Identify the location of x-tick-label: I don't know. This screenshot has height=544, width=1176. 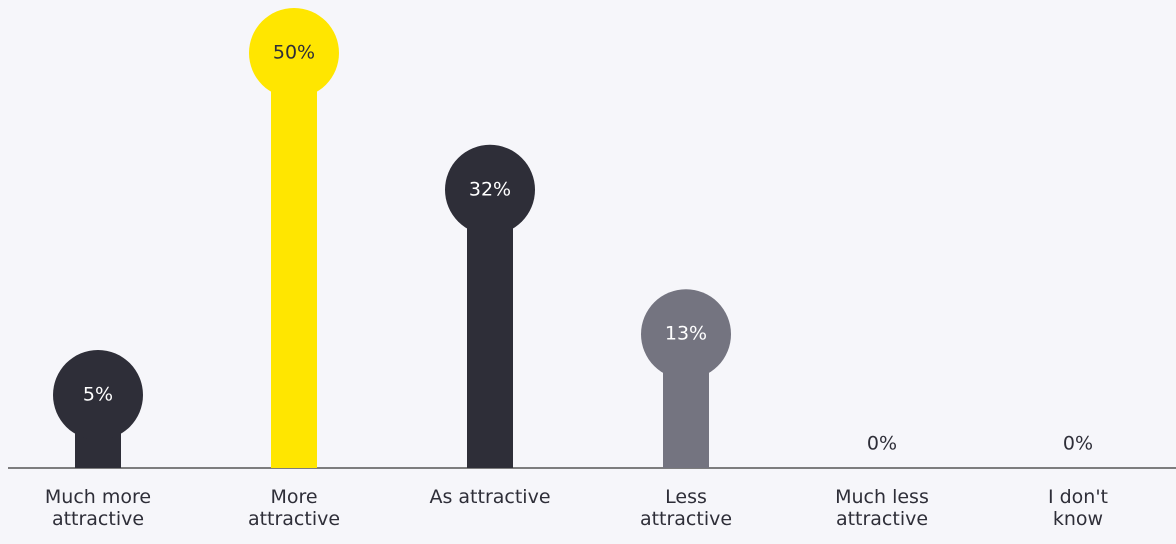
(1078, 508).